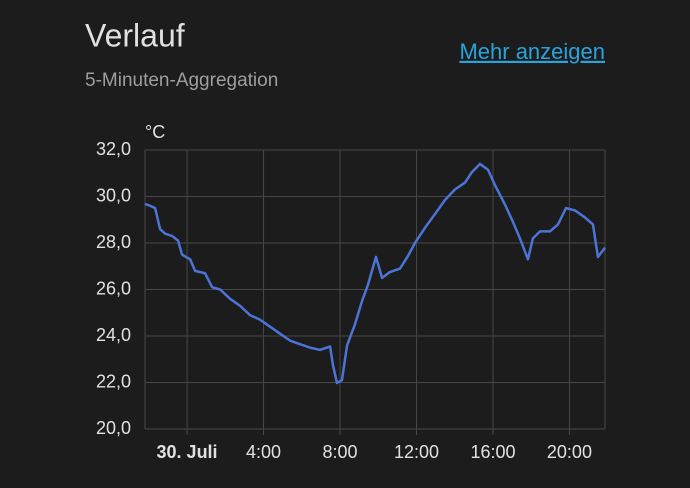 Image resolution: width=690 pixels, height=488 pixels. What do you see at coordinates (113, 149) in the screenshot?
I see `y-tick-label: 32,0` at bounding box center [113, 149].